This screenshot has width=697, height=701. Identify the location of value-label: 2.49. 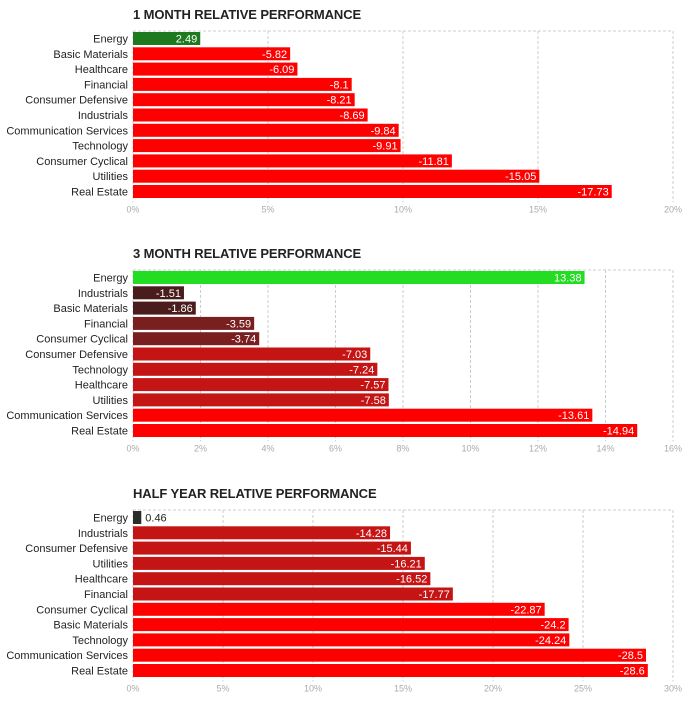
(186, 40).